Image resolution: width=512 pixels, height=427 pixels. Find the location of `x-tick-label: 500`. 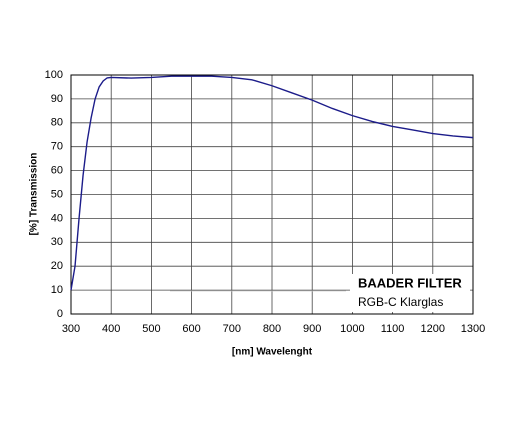

x-tick-label: 500 is located at coordinates (151, 329).